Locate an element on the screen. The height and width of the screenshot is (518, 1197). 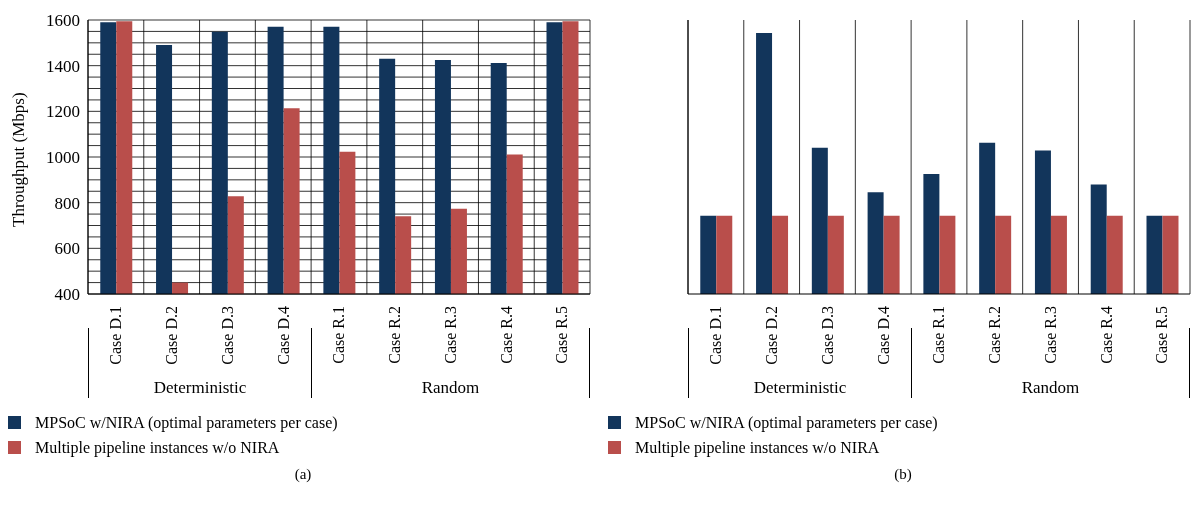
y-tick-label: 1000 is located at coordinates (63, 158).